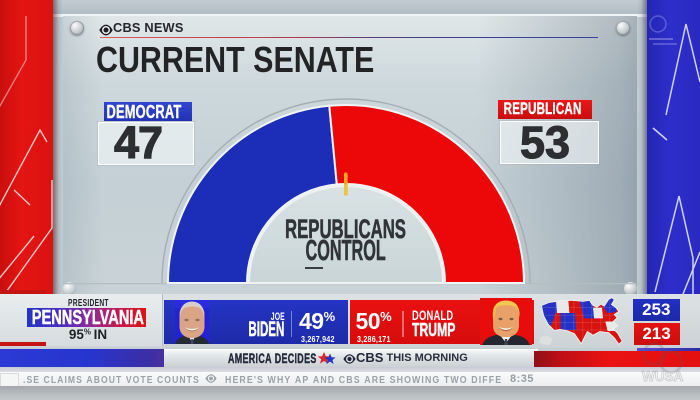 Image resolution: width=700 pixels, height=400 pixels. I want to click on svg-text: WUSA, so click(662, 376).